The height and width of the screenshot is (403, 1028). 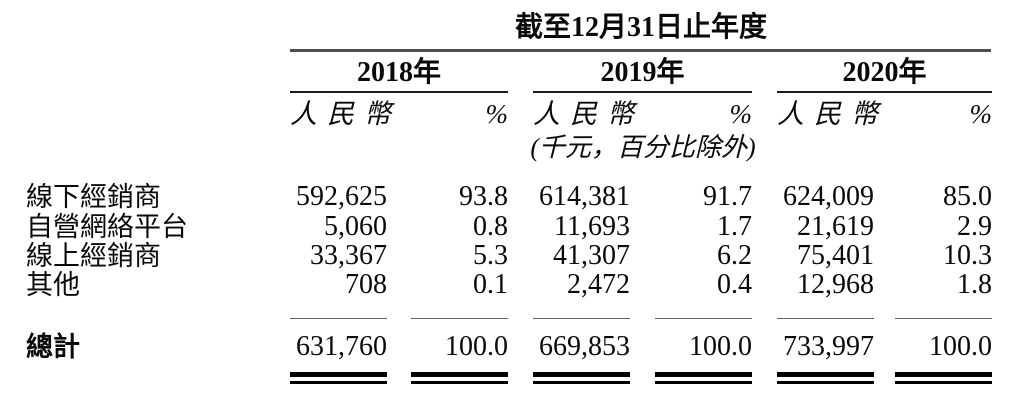 What do you see at coordinates (734, 226) in the screenshot?
I see `cell-2019-pct: 1.7` at bounding box center [734, 226].